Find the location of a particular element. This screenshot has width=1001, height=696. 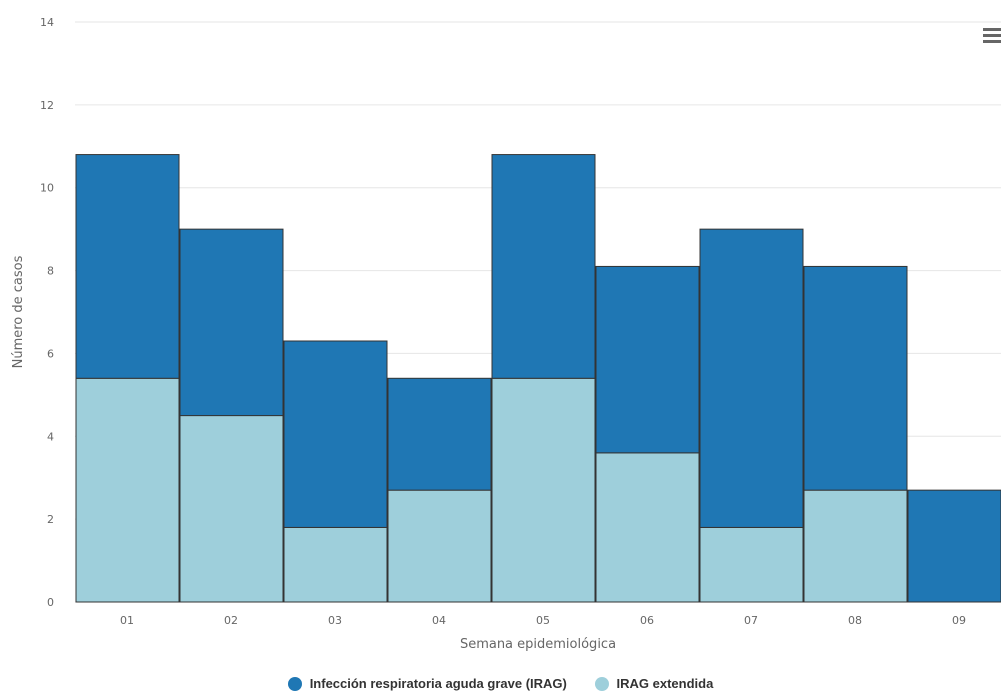

x-tick-label: 02 is located at coordinates (231, 620).